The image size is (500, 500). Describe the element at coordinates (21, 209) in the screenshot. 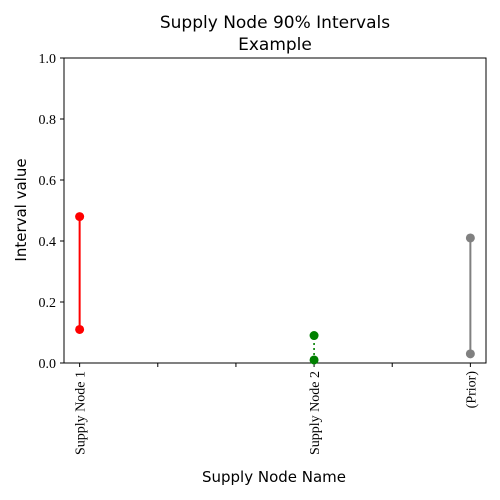

I see `y-axis-label: Interval value` at that location.